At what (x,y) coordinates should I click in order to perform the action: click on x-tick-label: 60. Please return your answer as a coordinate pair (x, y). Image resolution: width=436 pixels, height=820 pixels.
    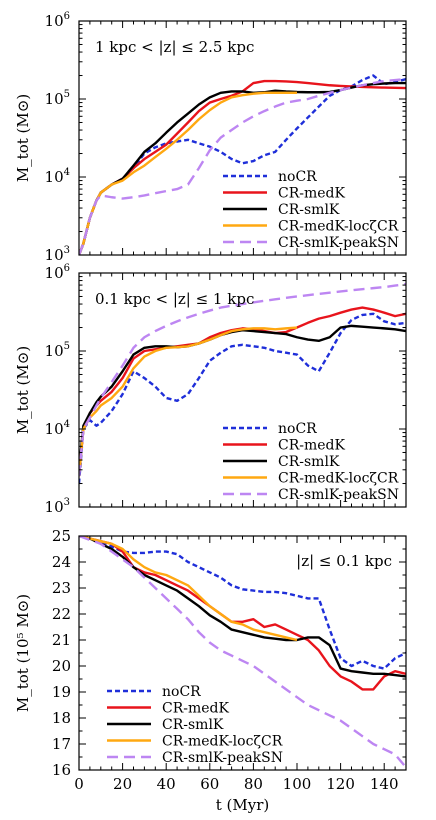
    Looking at the image, I should click on (209, 784).